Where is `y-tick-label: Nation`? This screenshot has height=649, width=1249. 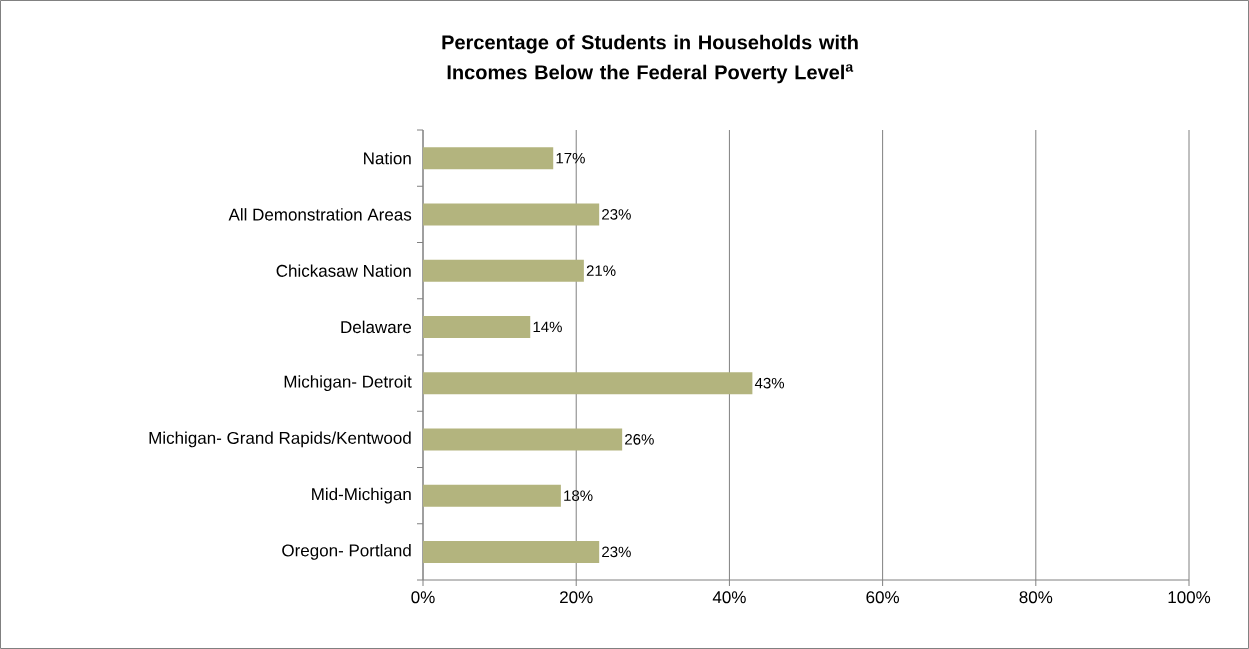
y-tick-label: Nation is located at coordinates (387, 158).